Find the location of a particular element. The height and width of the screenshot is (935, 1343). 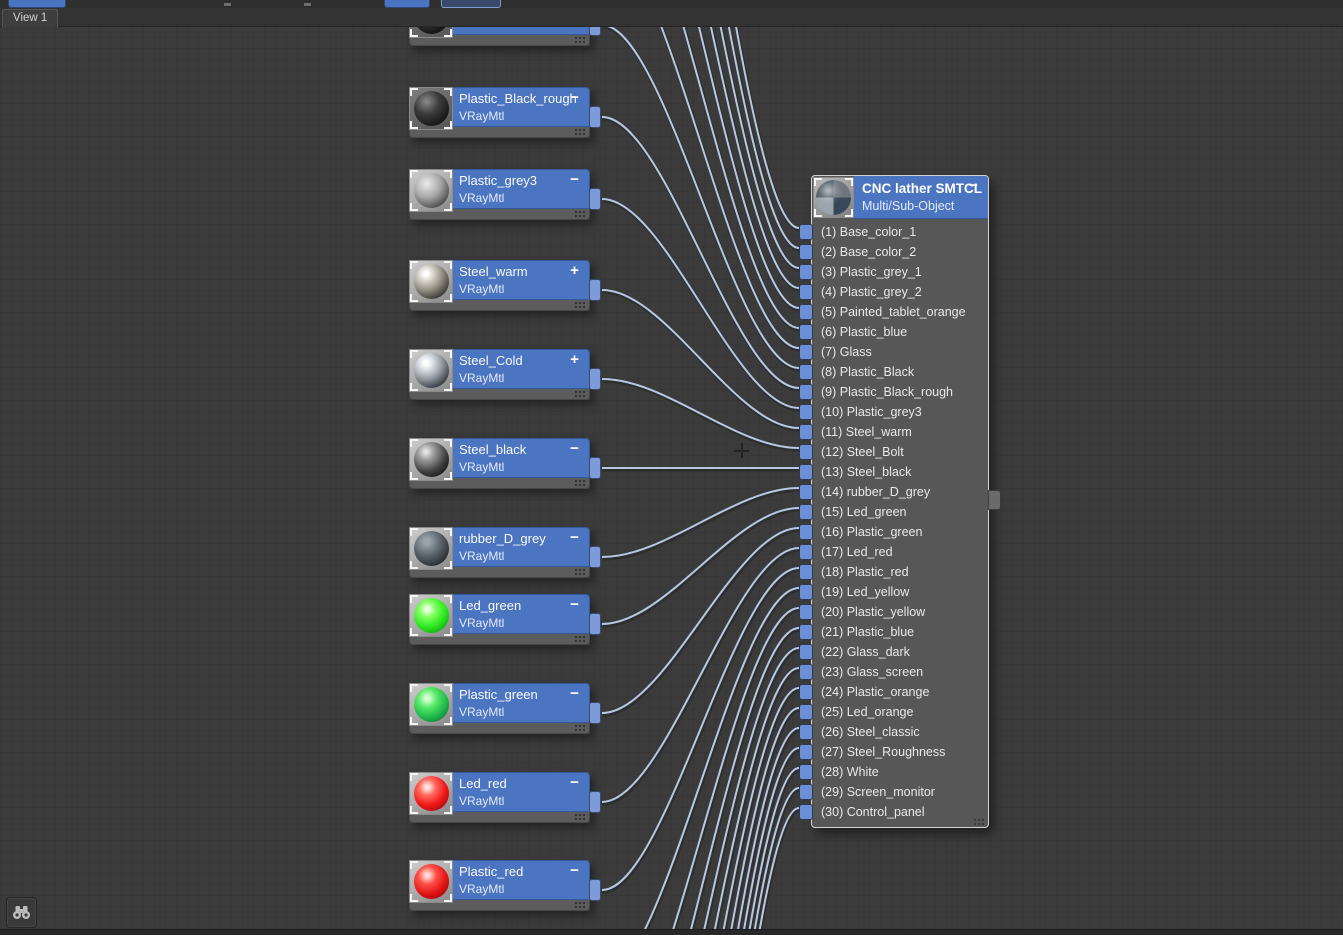

material-node-Steel_Cold: Steel_Cold VRayMtl + is located at coordinates (505, 374).